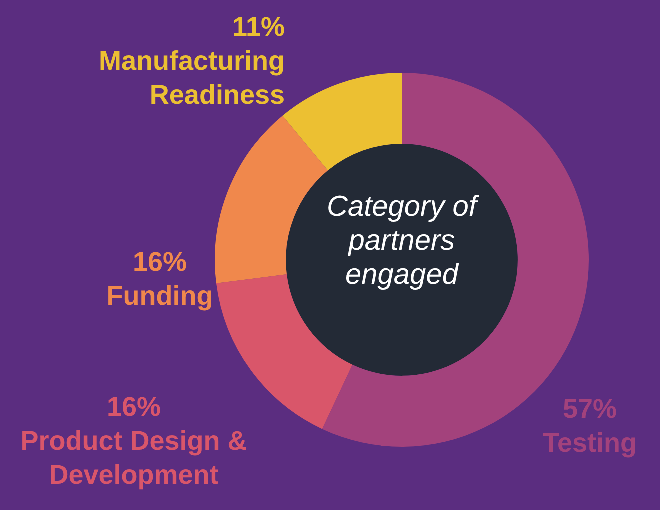 This screenshot has height=510, width=660. Describe the element at coordinates (191, 78) in the screenshot. I see `slice-label: Manufacturing Readiness` at that location.